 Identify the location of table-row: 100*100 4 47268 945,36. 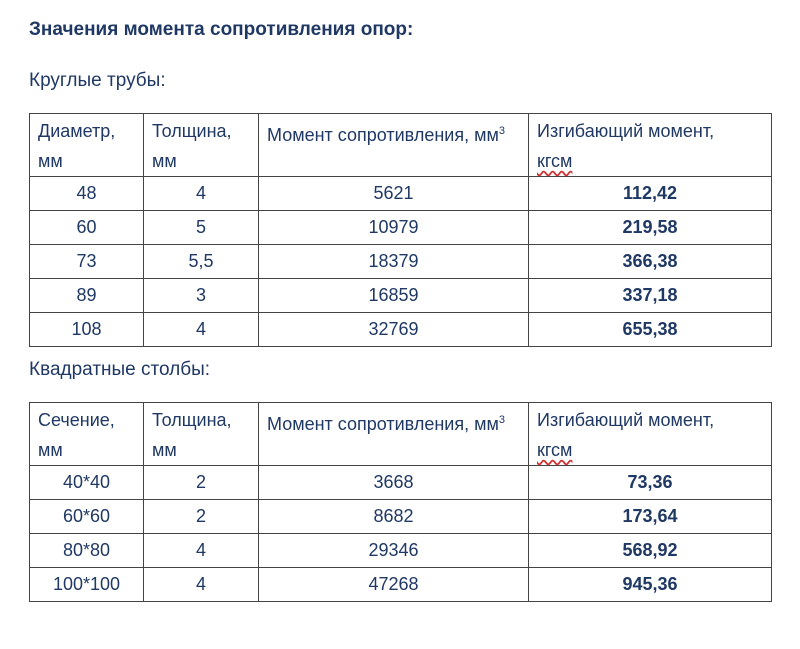
(400, 584).